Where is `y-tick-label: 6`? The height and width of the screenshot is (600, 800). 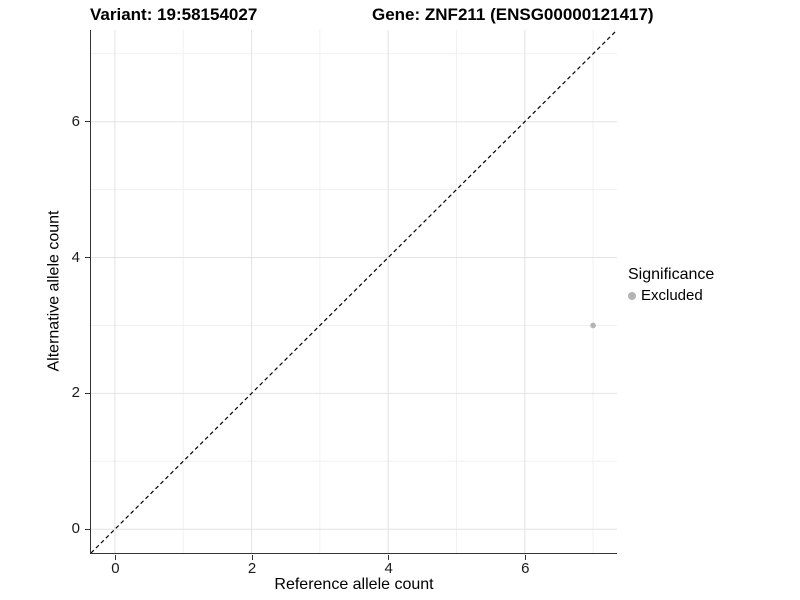
y-tick-label: 6 is located at coordinates (75, 121).